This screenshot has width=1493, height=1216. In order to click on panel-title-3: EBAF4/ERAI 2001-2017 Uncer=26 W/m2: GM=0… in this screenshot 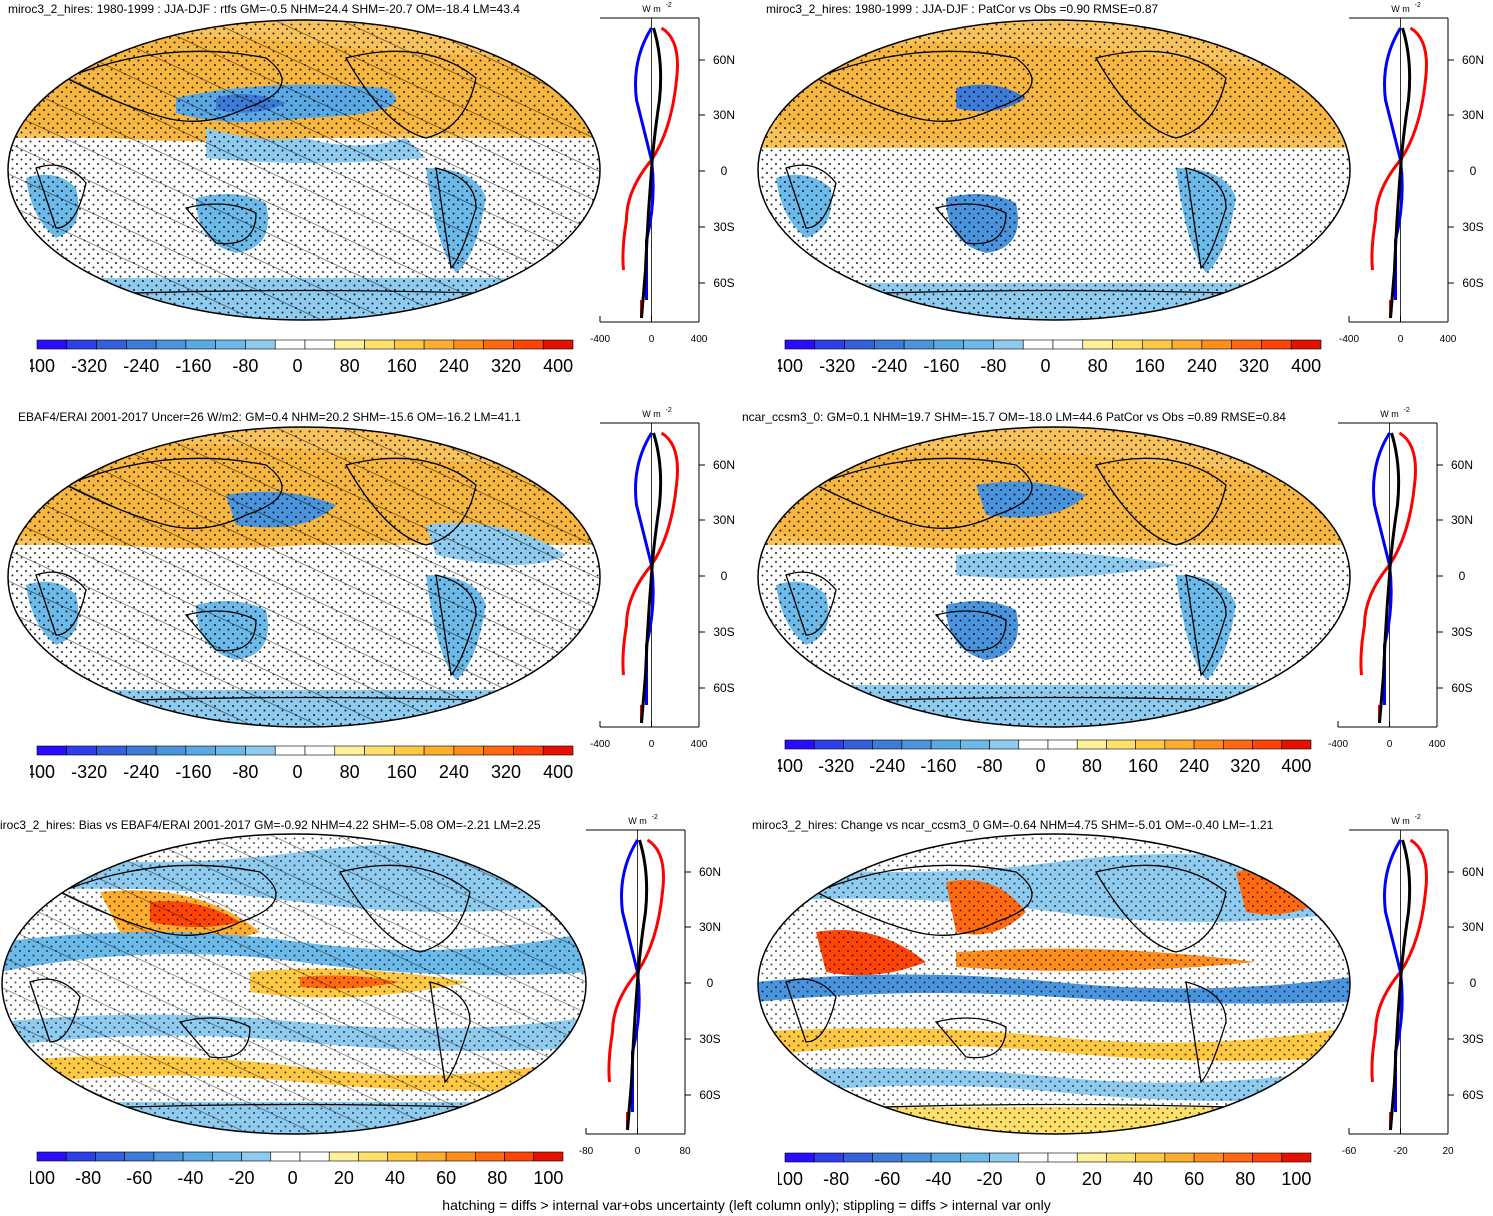, I will do `click(269, 417)`.